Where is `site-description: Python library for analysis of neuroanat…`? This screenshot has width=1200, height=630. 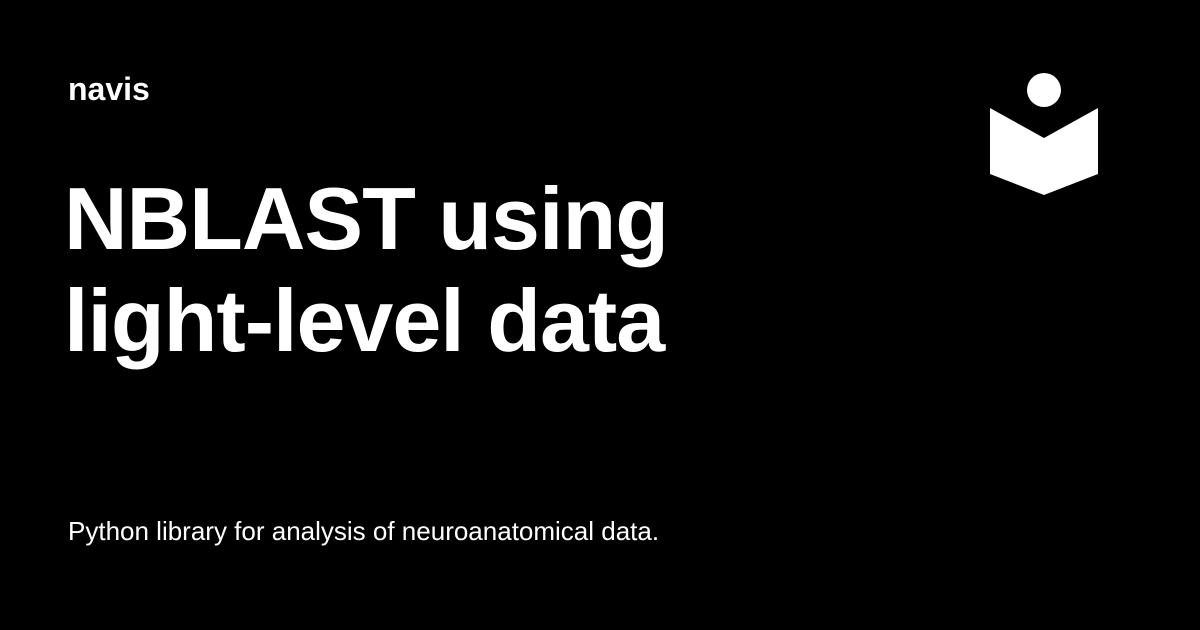
site-description: Python library for analysis of neuroanat… is located at coordinates (364, 531).